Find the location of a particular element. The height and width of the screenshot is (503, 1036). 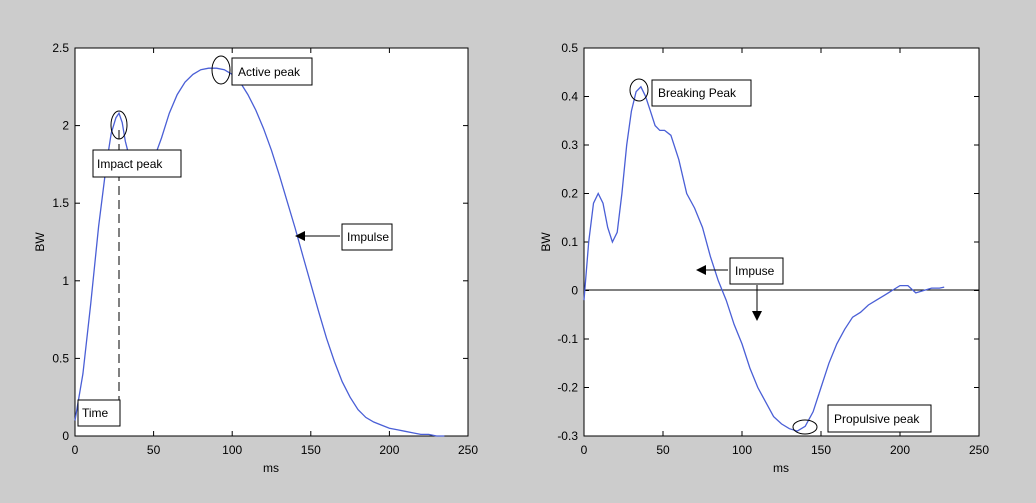

propulsive-peak-box is located at coordinates (879, 418).